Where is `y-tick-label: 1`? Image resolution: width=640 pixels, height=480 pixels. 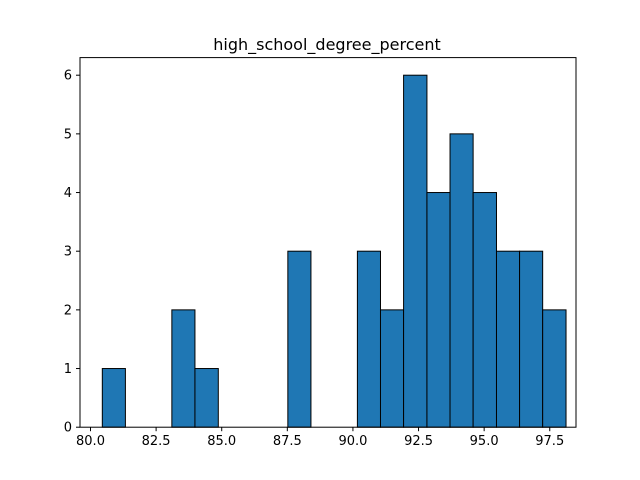
y-tick-label: 1 is located at coordinates (68, 369).